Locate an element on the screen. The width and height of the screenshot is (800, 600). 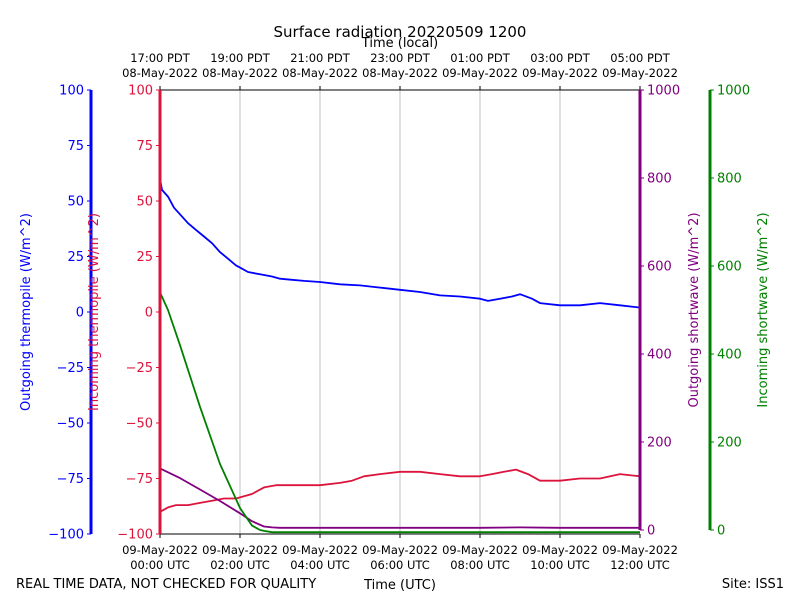
x-tick-label: 12:00 UTC is located at coordinates (640, 565).